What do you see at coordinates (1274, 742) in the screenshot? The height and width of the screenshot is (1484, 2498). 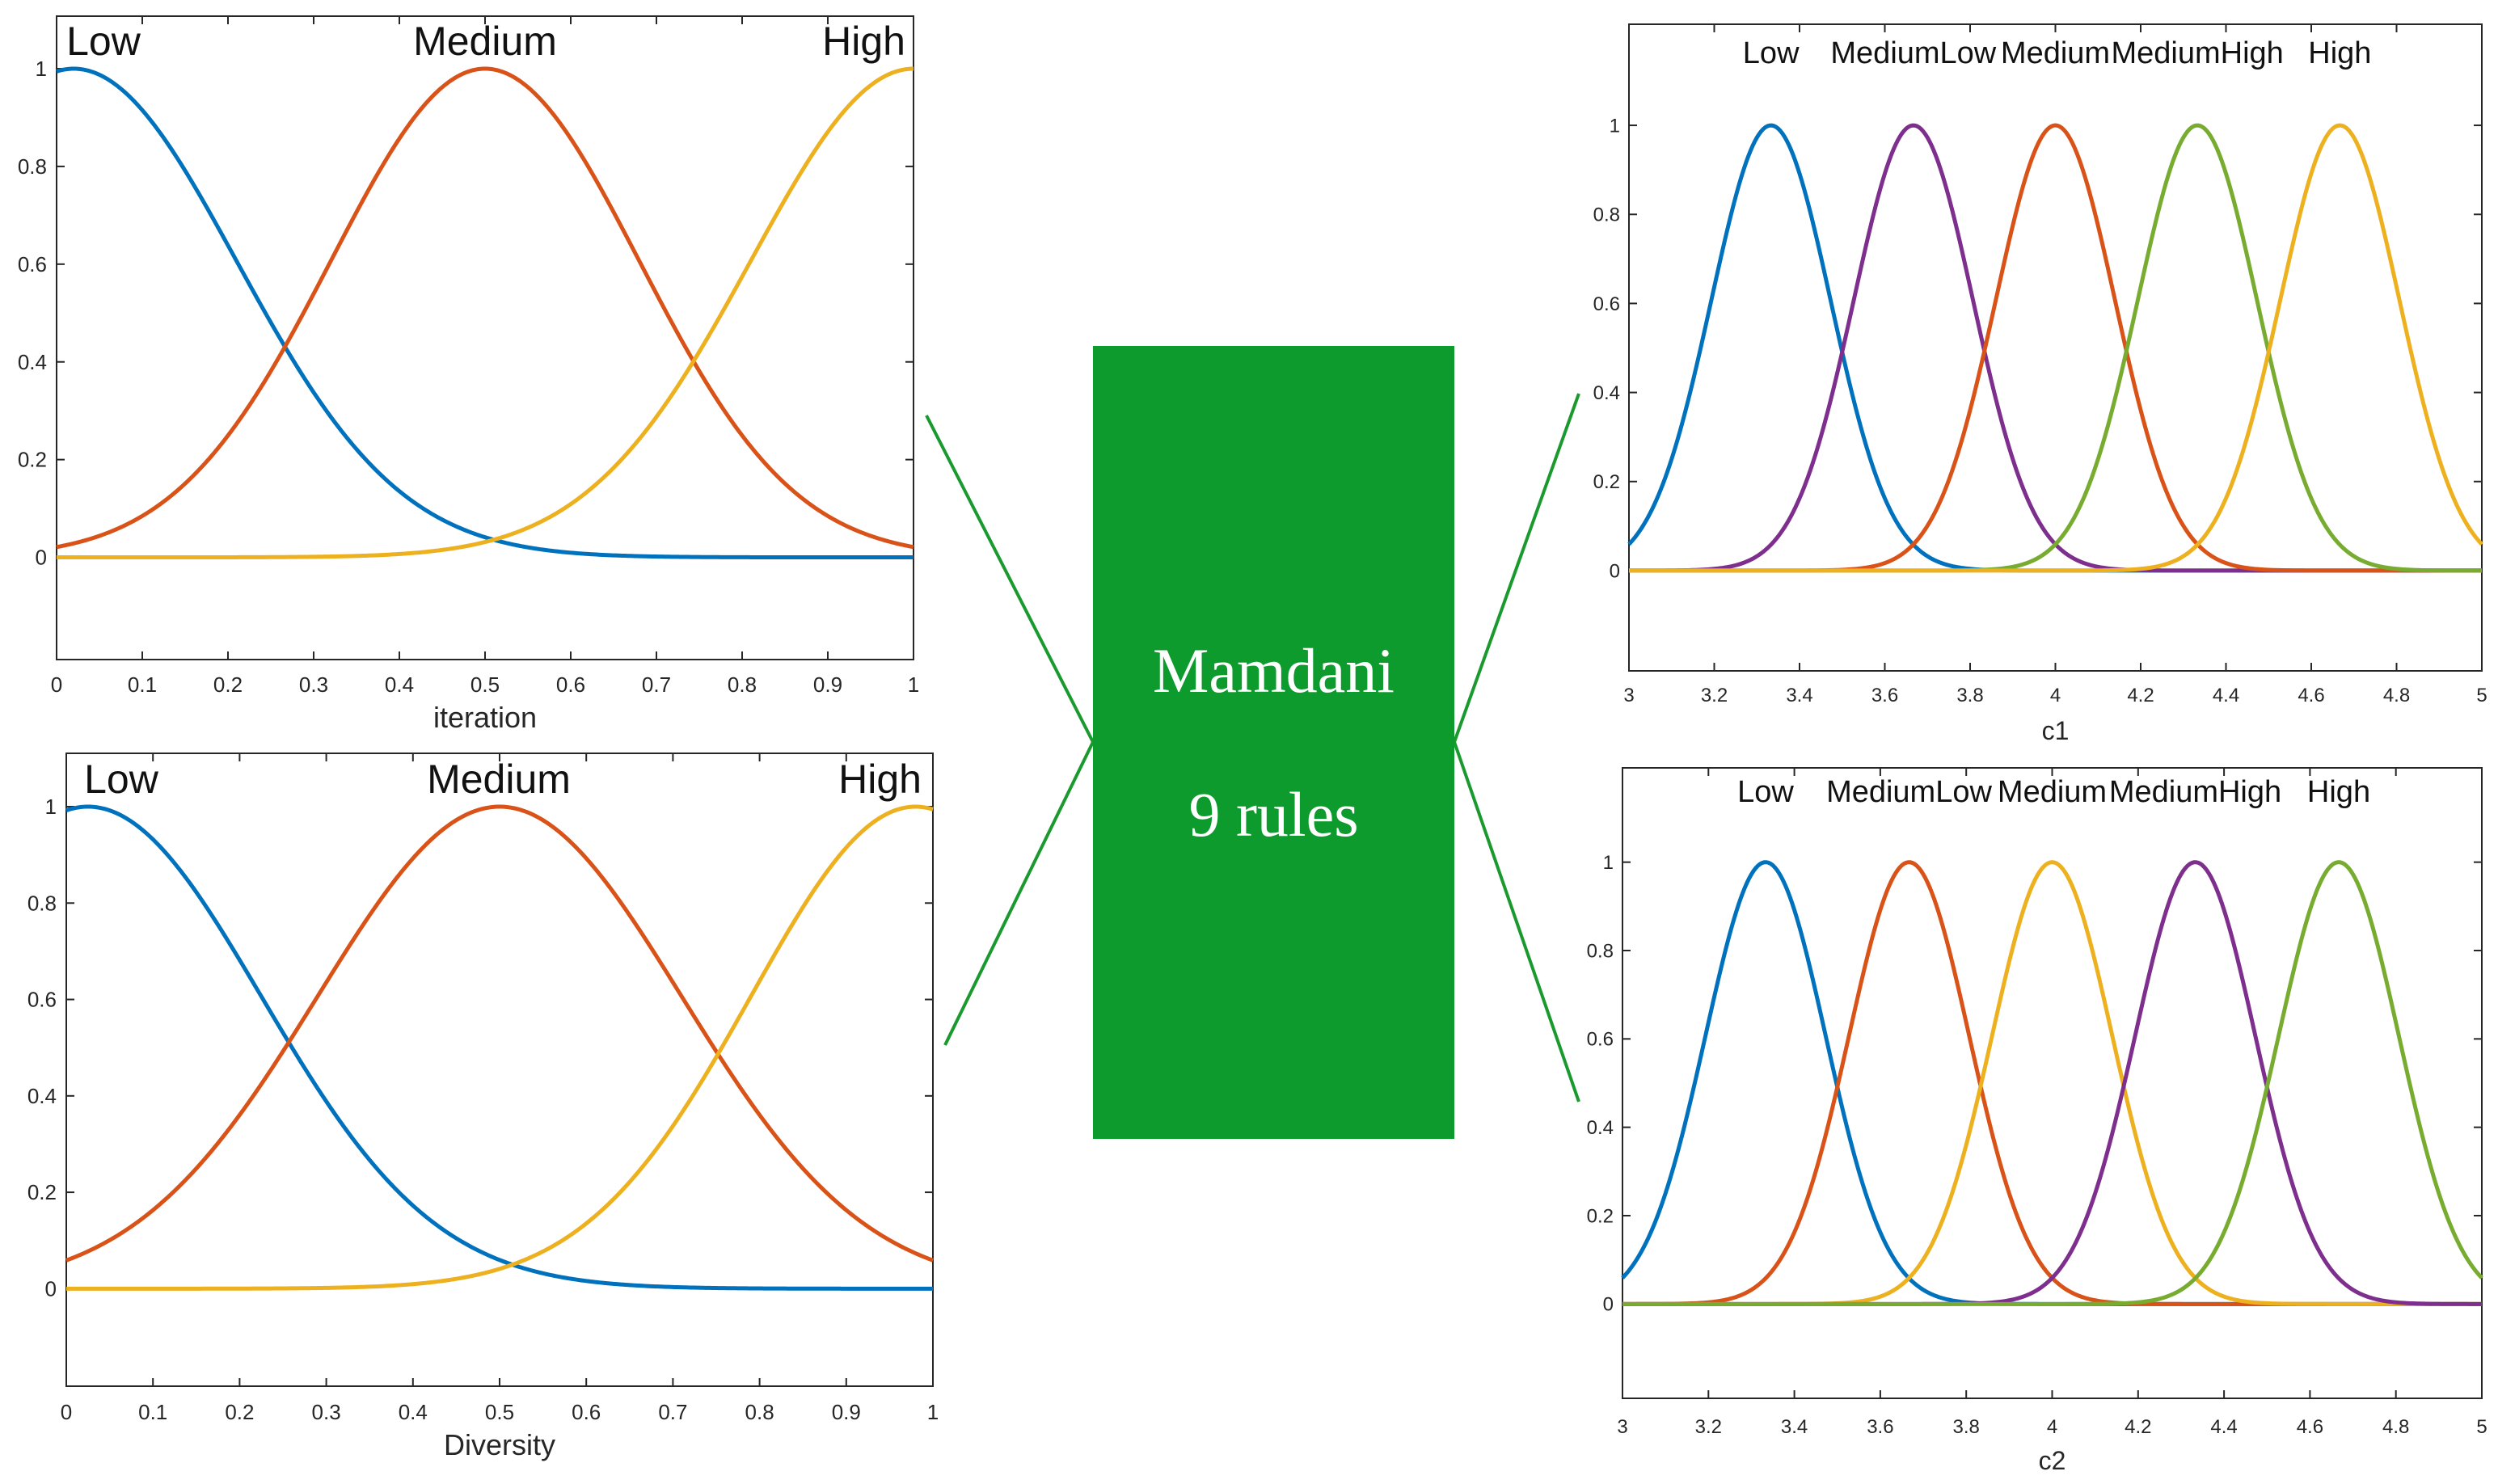 I see `mamdani-inference-box: Mamdani 9 rules` at bounding box center [1274, 742].